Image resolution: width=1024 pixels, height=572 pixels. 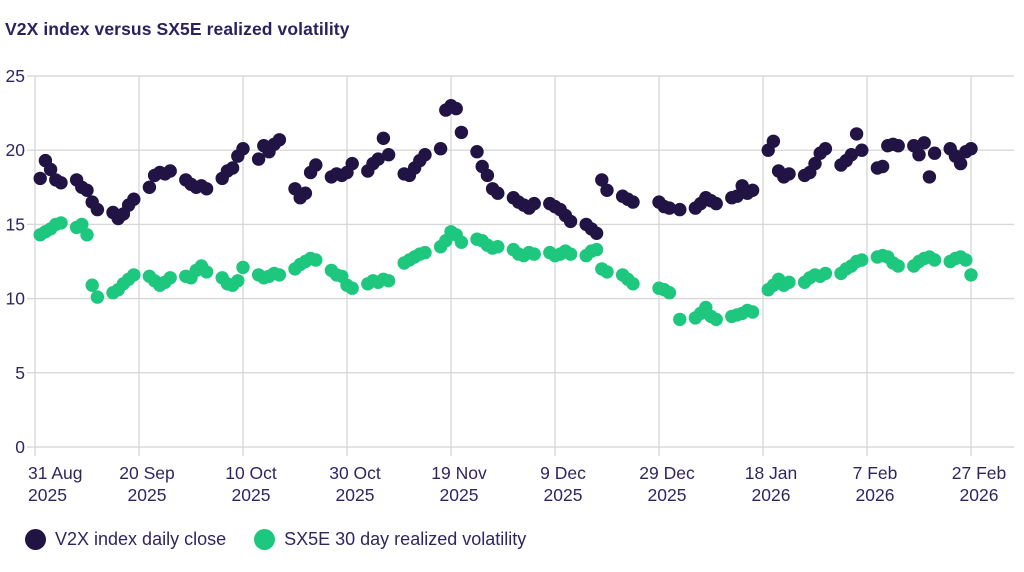 I want to click on y-tick-label: 20, so click(x=16, y=150).